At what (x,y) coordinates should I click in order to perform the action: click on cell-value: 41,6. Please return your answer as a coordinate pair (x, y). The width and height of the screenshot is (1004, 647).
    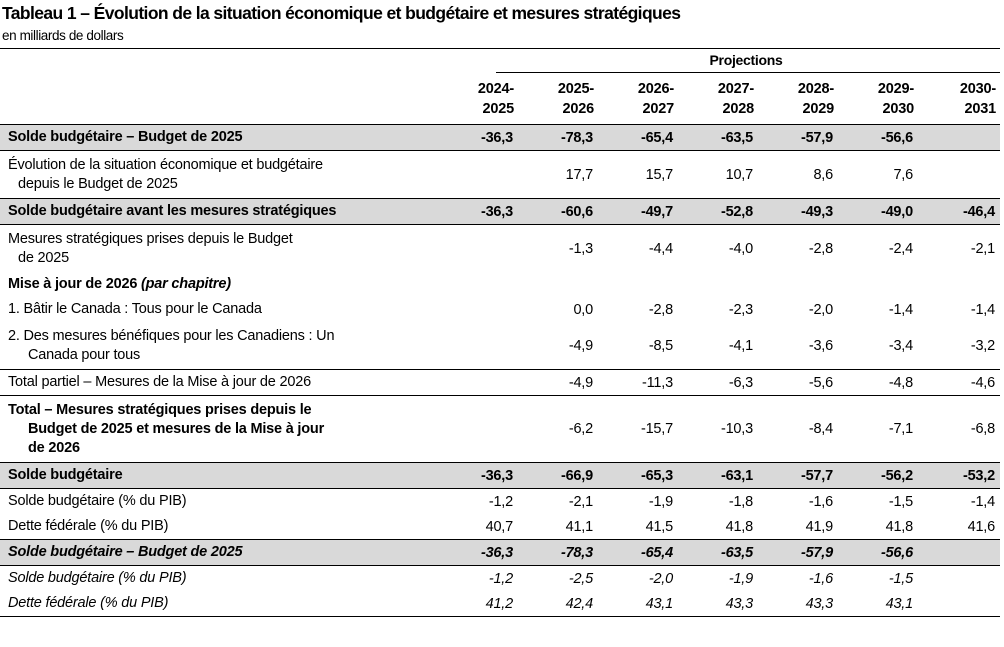
    Looking at the image, I should click on (981, 526).